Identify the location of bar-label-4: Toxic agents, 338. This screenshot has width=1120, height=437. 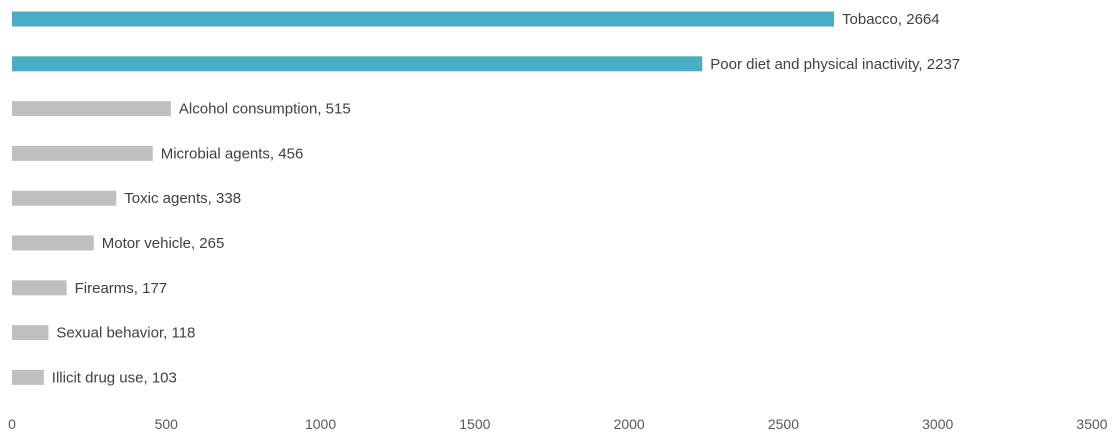
(182, 198).